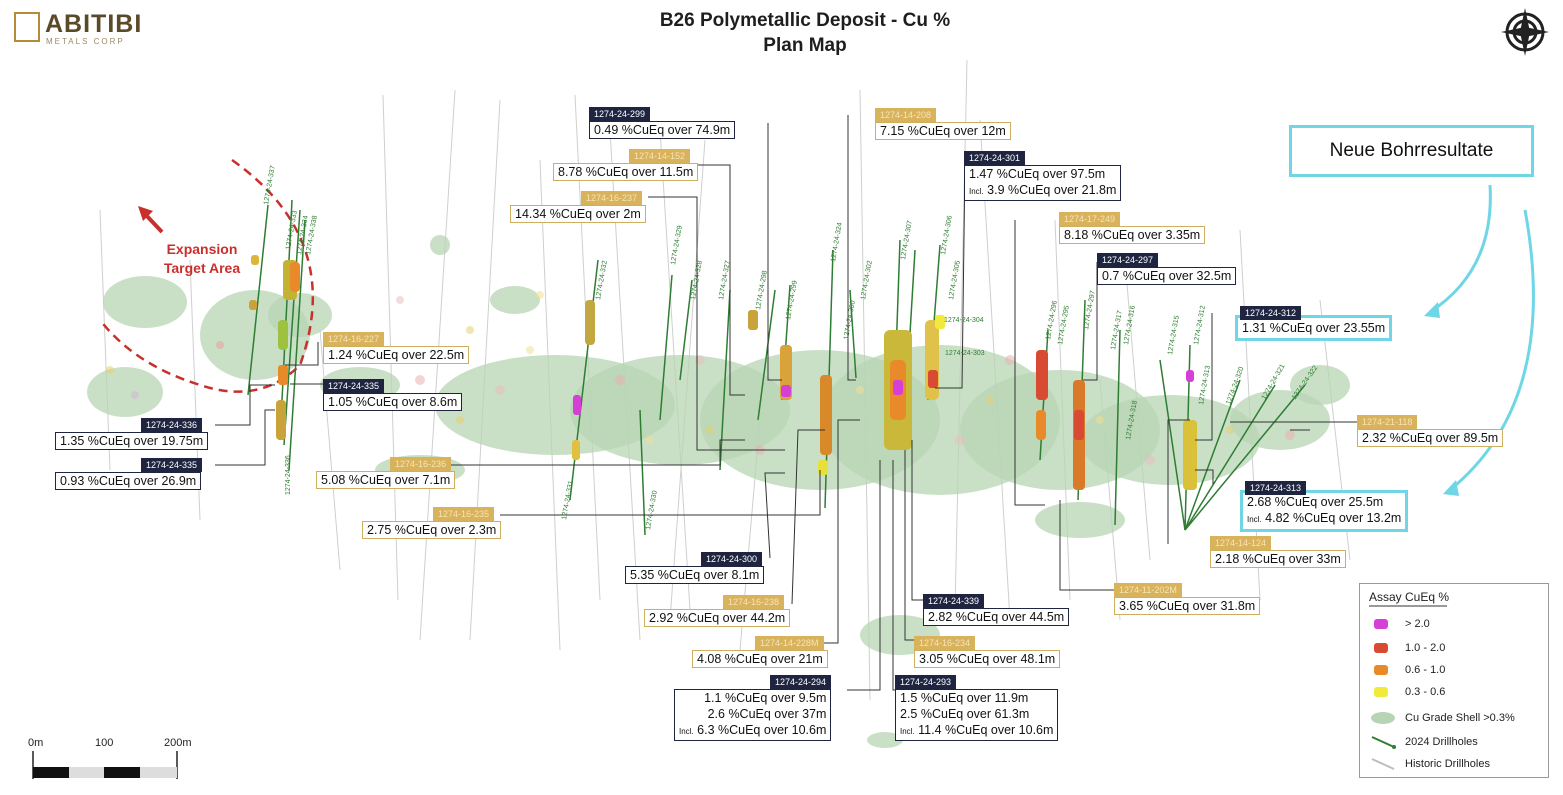  What do you see at coordinates (754, 602) in the screenshot?
I see `callout-hole-id: 1274-16-238` at bounding box center [754, 602].